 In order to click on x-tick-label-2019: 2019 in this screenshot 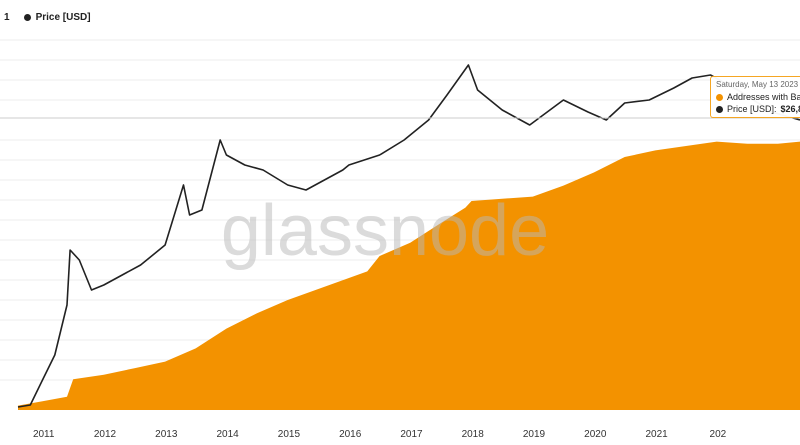, I will do `click(534, 434)`.